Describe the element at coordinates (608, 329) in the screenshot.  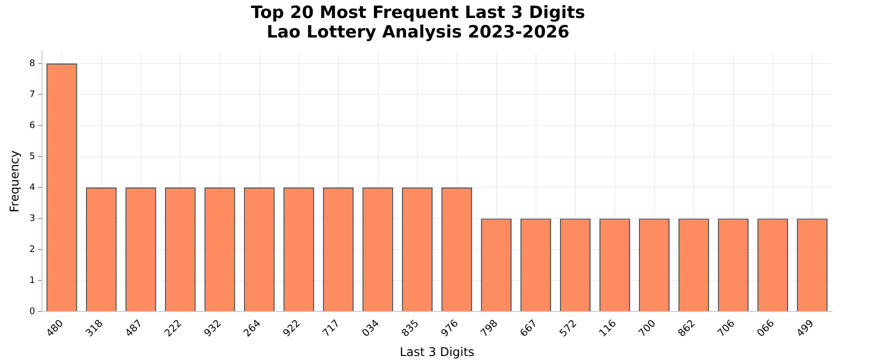
I see `x-tick-label: 116` at that location.